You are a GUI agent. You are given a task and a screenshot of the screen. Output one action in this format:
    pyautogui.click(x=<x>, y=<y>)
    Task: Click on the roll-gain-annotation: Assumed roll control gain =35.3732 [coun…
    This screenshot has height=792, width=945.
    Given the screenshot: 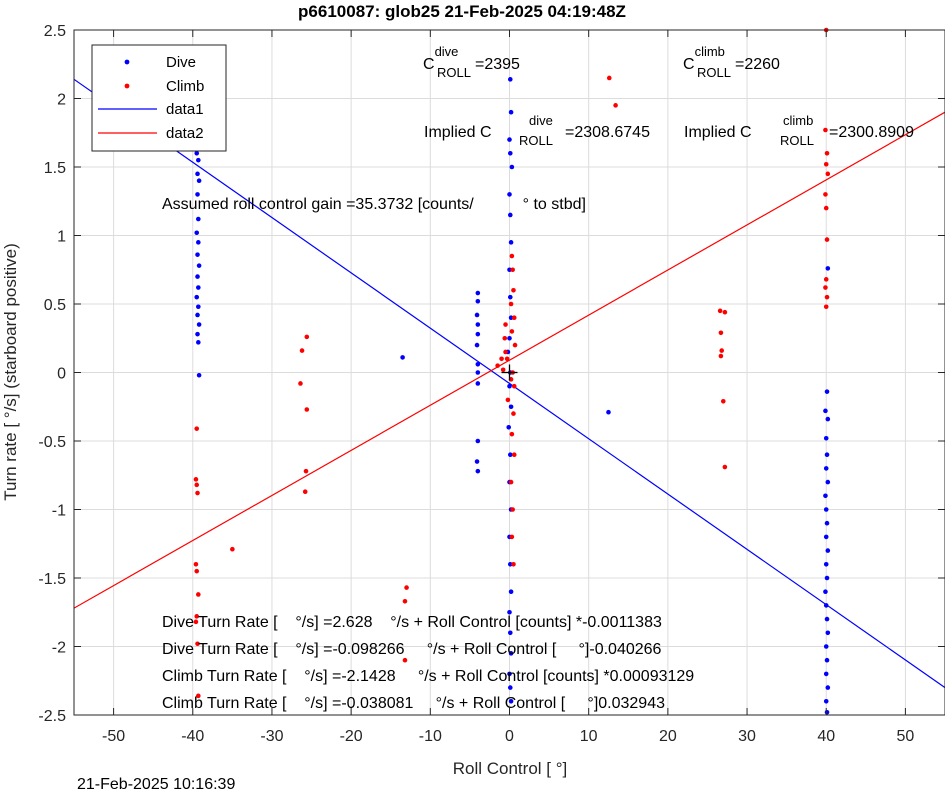 What is the action you would take?
    pyautogui.click(x=374, y=204)
    